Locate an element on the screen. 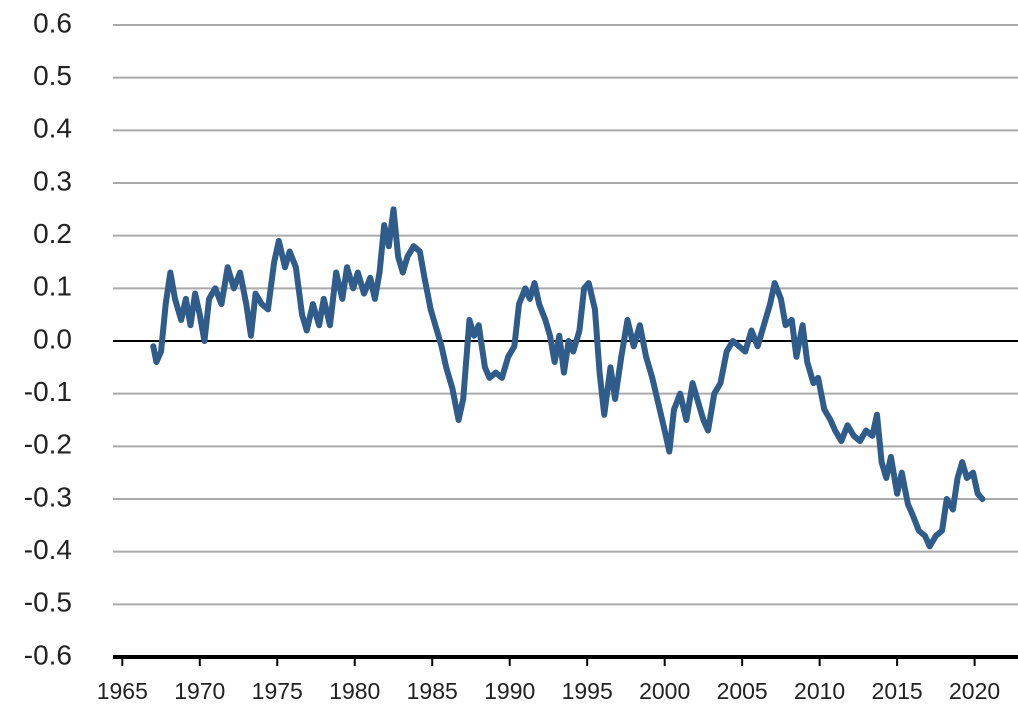  y-tick-label: -0.4 is located at coordinates (48, 549).